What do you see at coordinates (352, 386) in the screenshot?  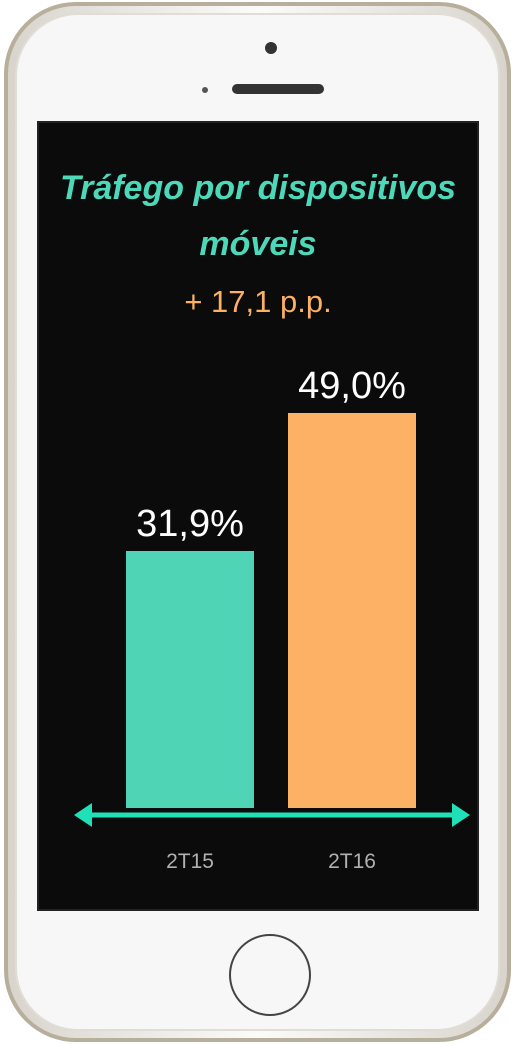 I see `data-label: 49,0%` at bounding box center [352, 386].